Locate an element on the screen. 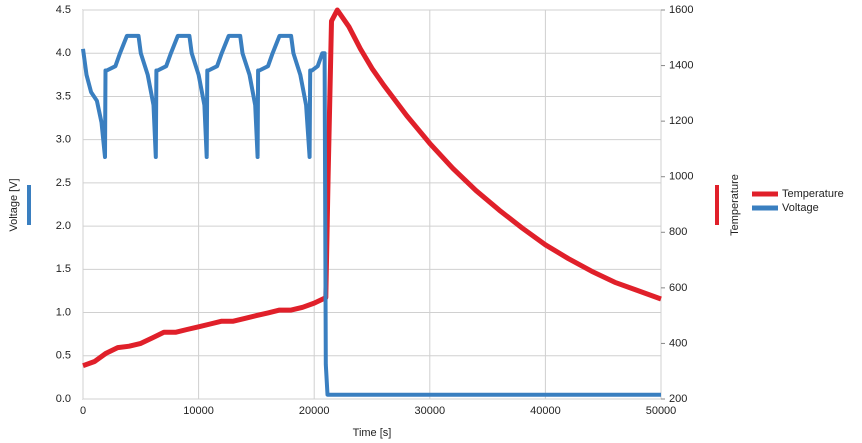 The width and height of the screenshot is (862, 443). y-tick-label: 0.5 is located at coordinates (63, 356).